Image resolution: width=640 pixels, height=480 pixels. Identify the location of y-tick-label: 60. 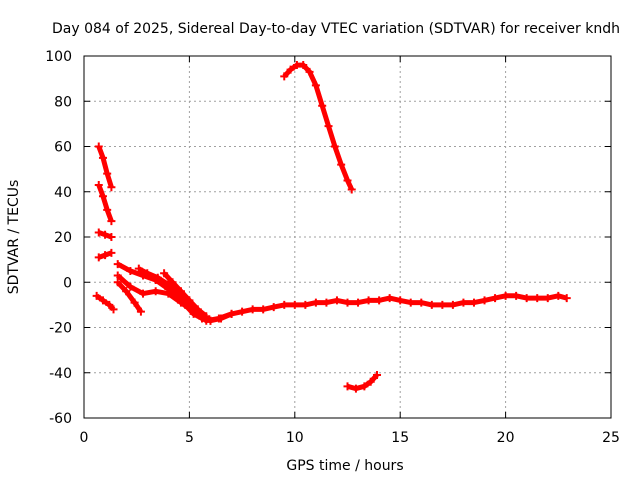
(63, 148).